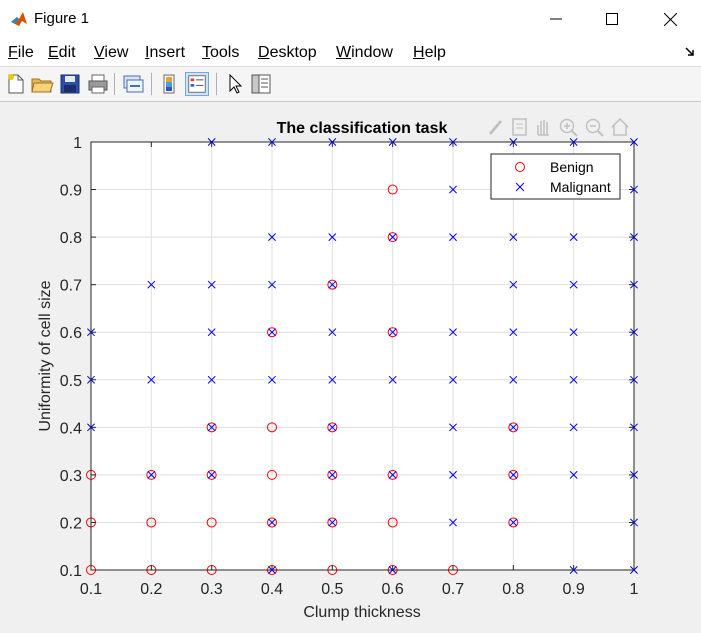  I want to click on zoom-out-icon, so click(594, 127).